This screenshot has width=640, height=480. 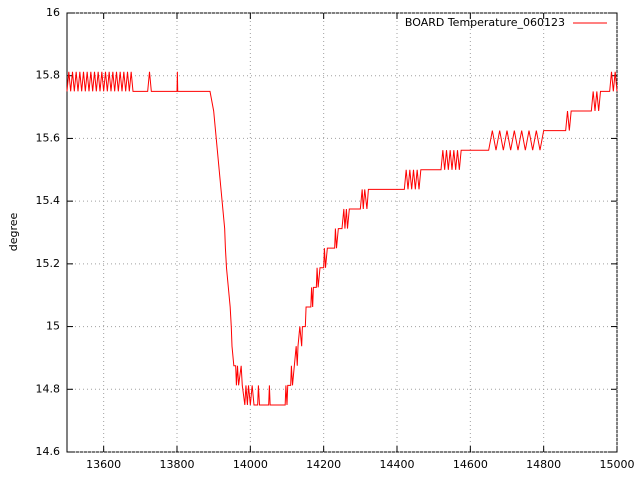 I want to click on y-tick-label: 14.8, so click(x=48, y=388).